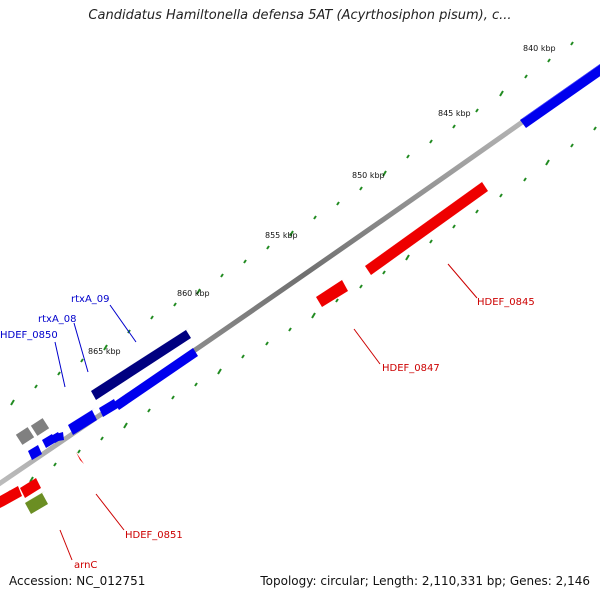 This screenshot has width=600, height=600. Describe the element at coordinates (90, 299) in the screenshot. I see `label-rtxA-09: rtxA_09` at that location.